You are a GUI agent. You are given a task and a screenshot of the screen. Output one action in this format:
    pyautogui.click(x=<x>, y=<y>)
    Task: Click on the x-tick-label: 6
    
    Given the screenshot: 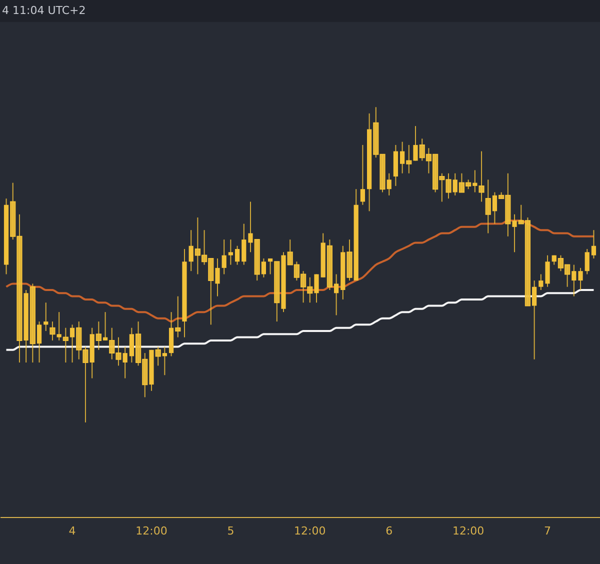 What is the action you would take?
    pyautogui.click(x=389, y=531)
    